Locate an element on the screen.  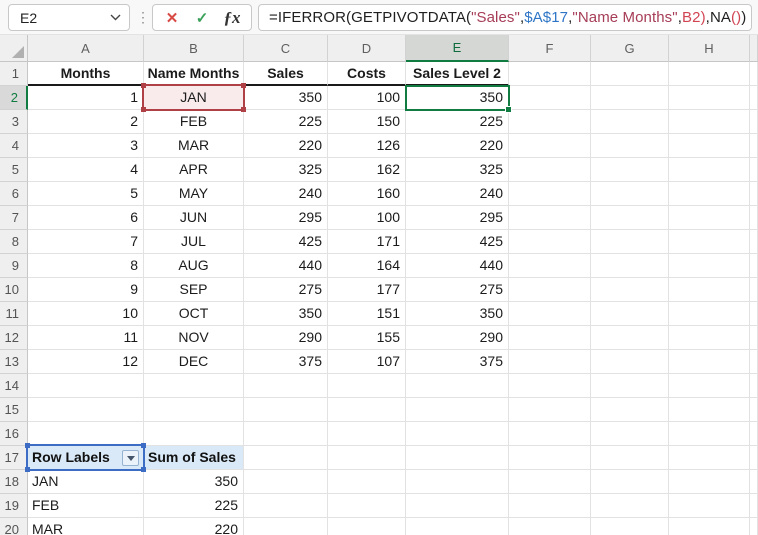
cell-E11: 350 is located at coordinates (457, 314).